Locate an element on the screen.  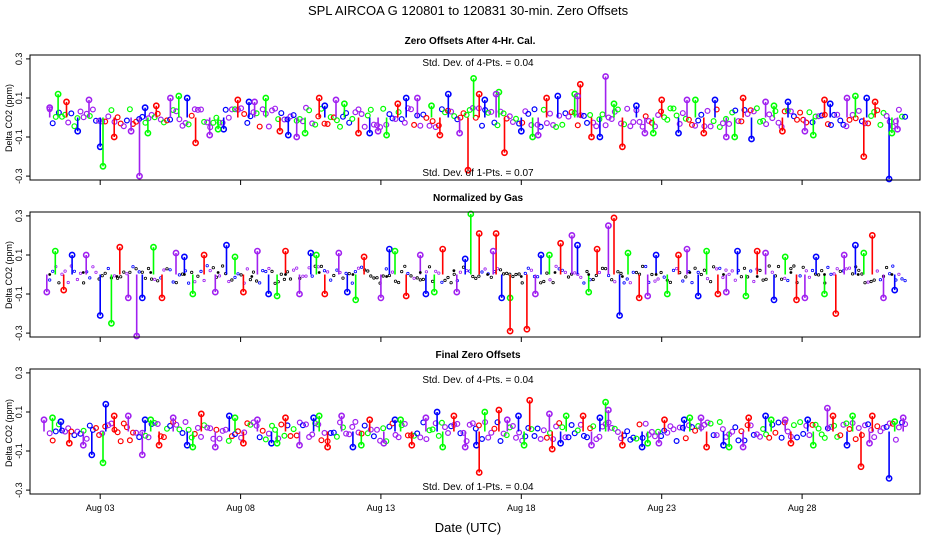
panel-3-dense-band is located at coordinates (477, 431).